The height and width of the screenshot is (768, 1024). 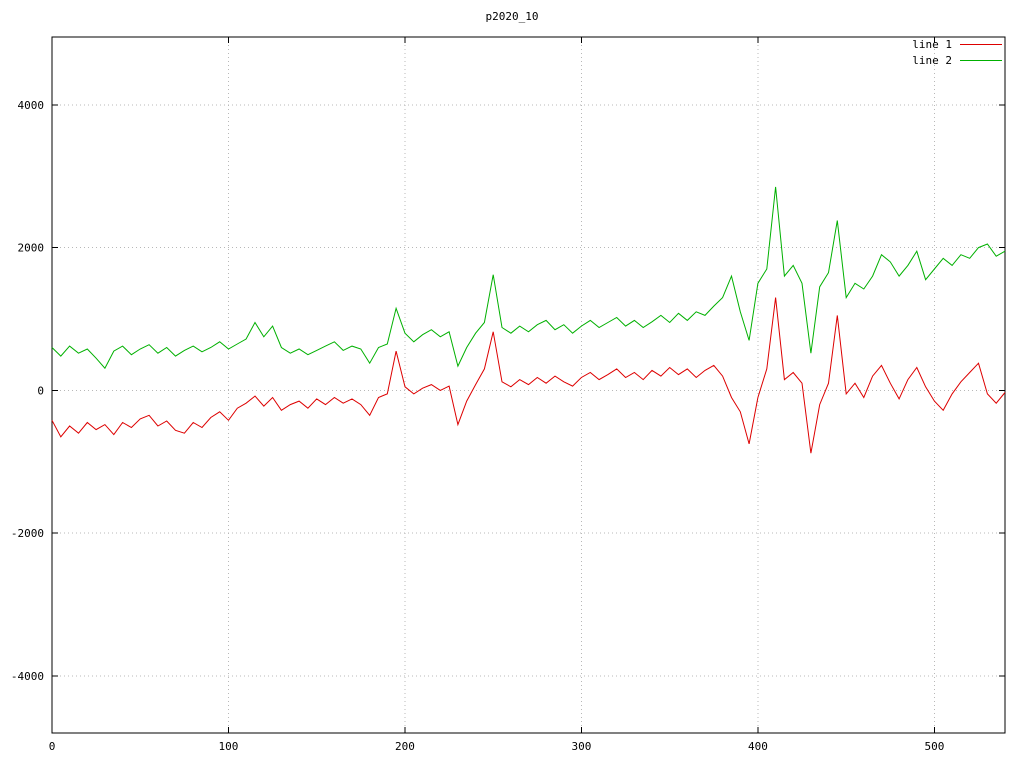 What do you see at coordinates (27, 533) in the screenshot?
I see `y-tick-label: -2000` at bounding box center [27, 533].